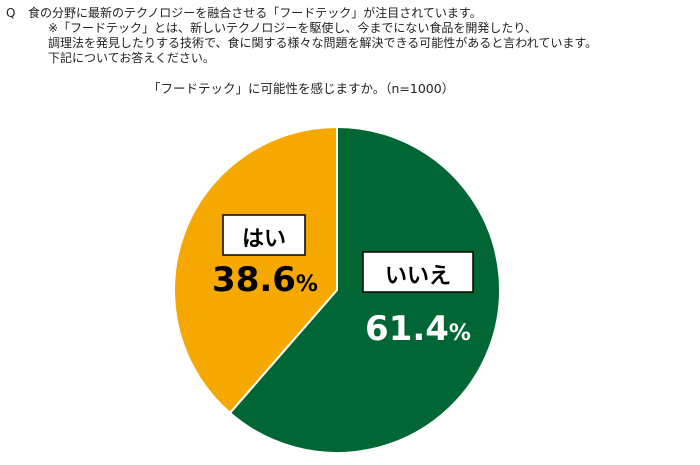 The height and width of the screenshot is (465, 700). What do you see at coordinates (255, 13) in the screenshot?
I see `question-line-1: 食の分野に最新のテクノロジーを融合させる「フードテック」が注目されています。` at bounding box center [255, 13].